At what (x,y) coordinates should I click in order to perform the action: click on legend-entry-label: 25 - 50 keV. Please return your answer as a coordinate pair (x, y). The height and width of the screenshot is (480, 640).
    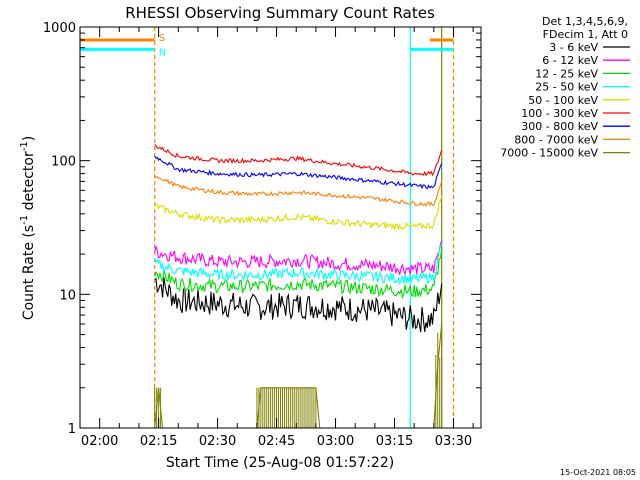
    Looking at the image, I should click on (566, 87).